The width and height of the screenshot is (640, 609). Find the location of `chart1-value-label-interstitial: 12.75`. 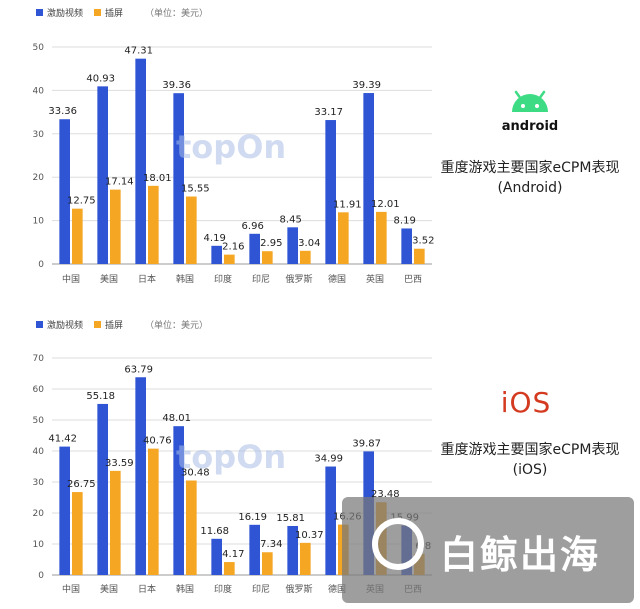

chart1-value-label-interstitial: 12.75 is located at coordinates (81, 201).